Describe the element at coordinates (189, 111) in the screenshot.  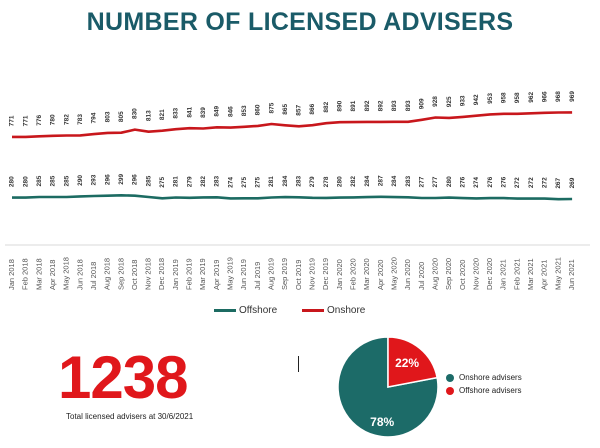
I see `data-label-onshore: 841` at that location.